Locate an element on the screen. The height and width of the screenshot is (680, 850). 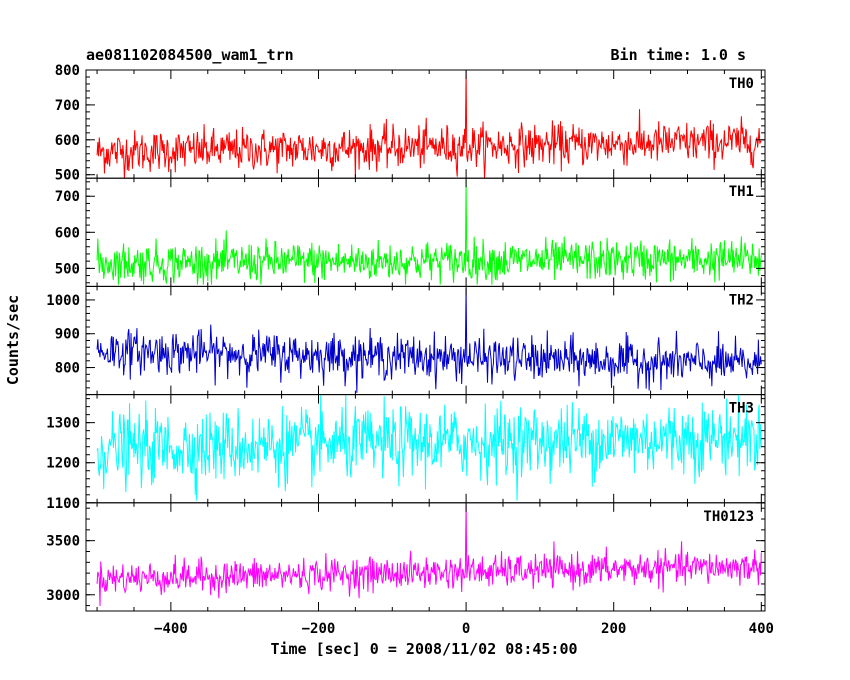
panel-th0: 500 600 700 800 TH0 is located at coordinates (410, 123).